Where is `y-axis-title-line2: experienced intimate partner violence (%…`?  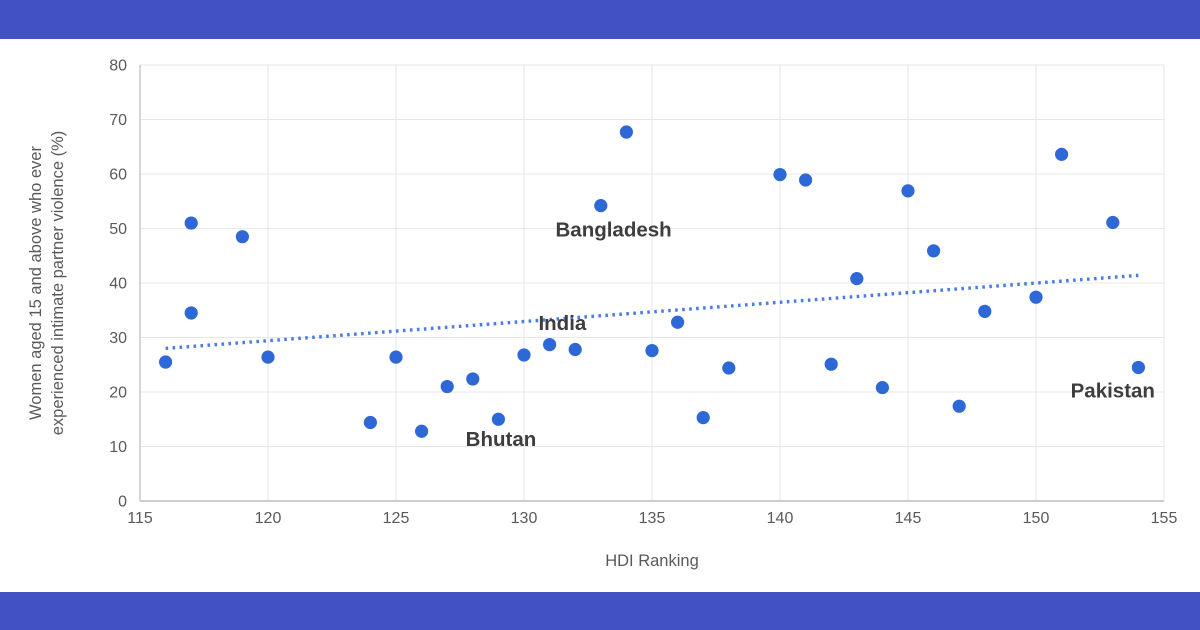 y-axis-title-line2: experienced intimate partner violence (%… is located at coordinates (58, 283).